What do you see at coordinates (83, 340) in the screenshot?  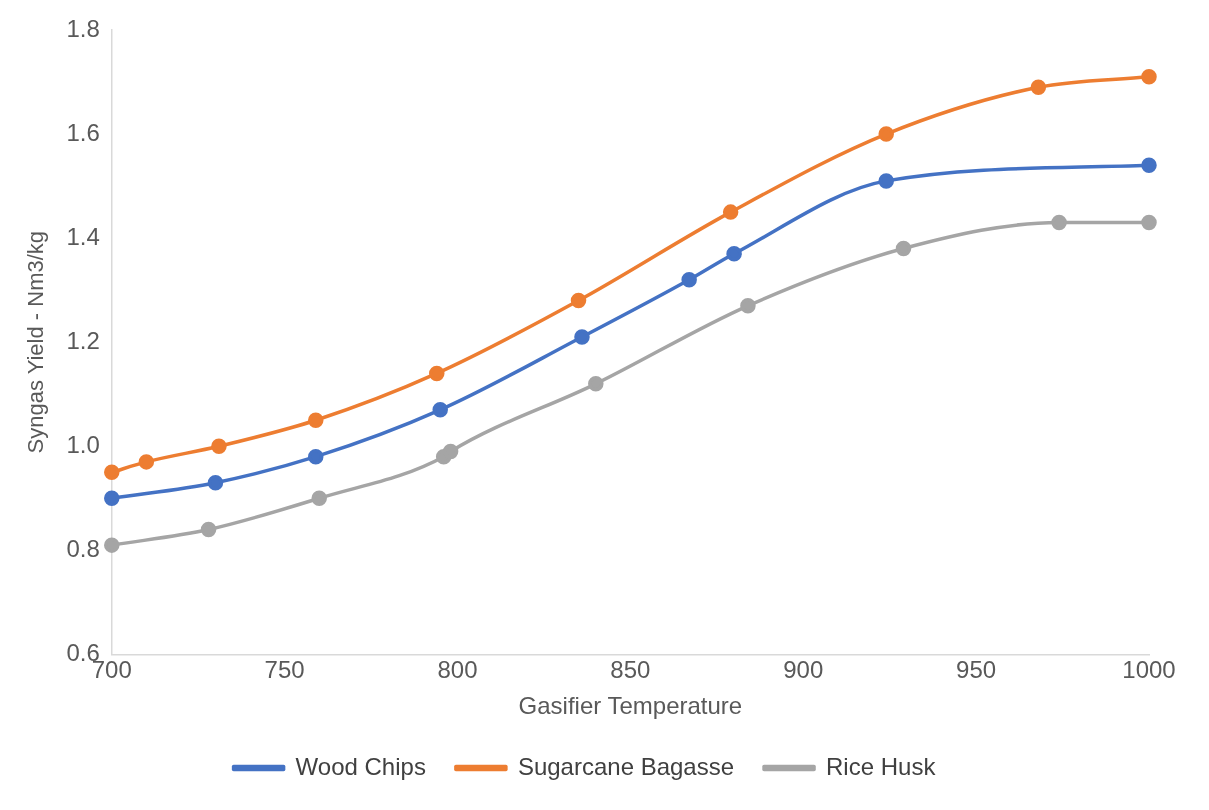 I see `y-tick-label: 1.2` at bounding box center [83, 340].